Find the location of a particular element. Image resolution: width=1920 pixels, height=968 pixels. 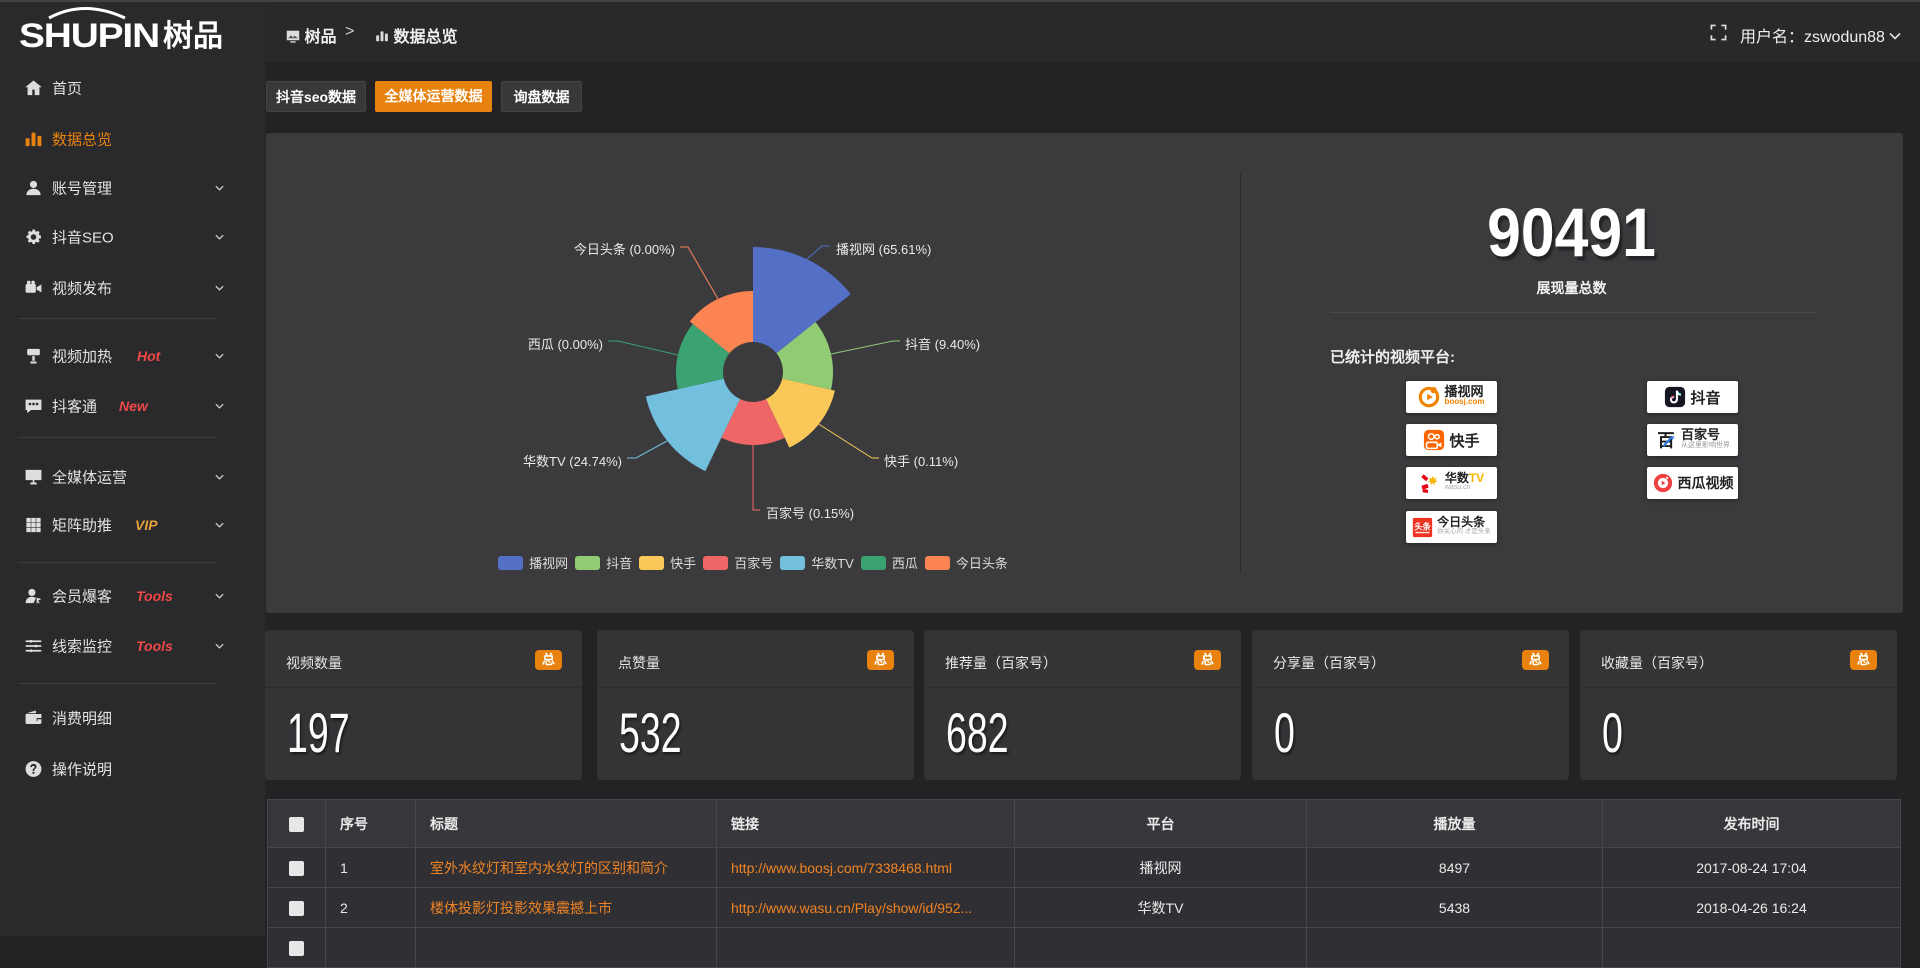

svg-text: SHUPIN is located at coordinates (89, 34).